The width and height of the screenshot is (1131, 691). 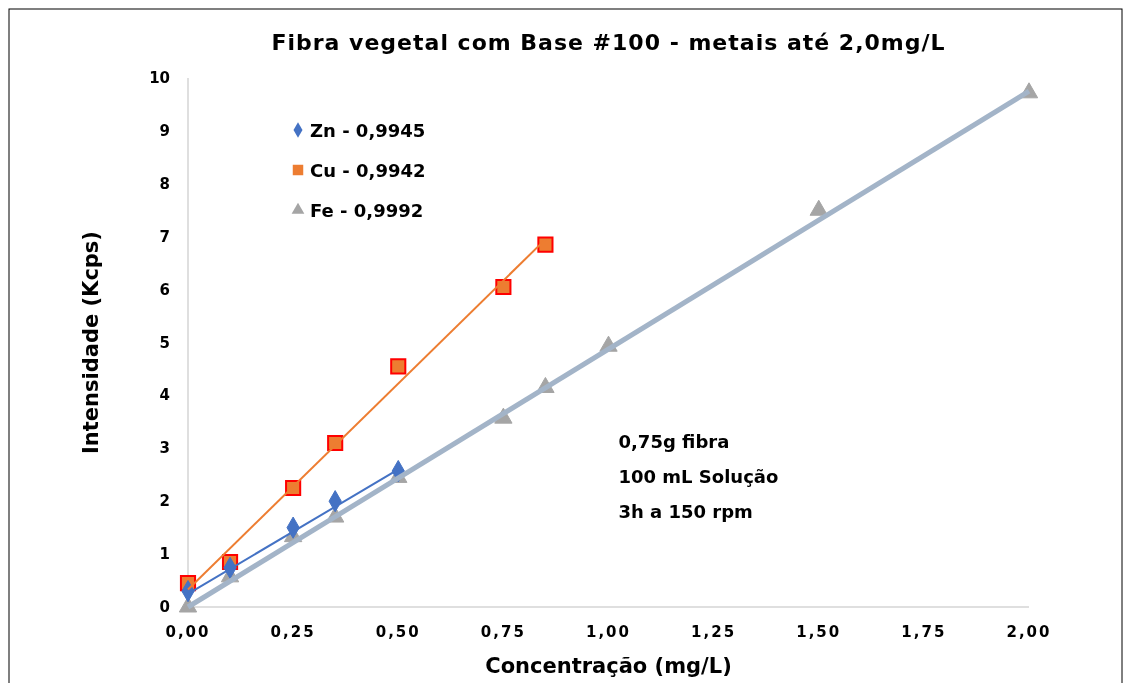 I want to click on legend-label: Fe - 0,9992, so click(x=367, y=210).